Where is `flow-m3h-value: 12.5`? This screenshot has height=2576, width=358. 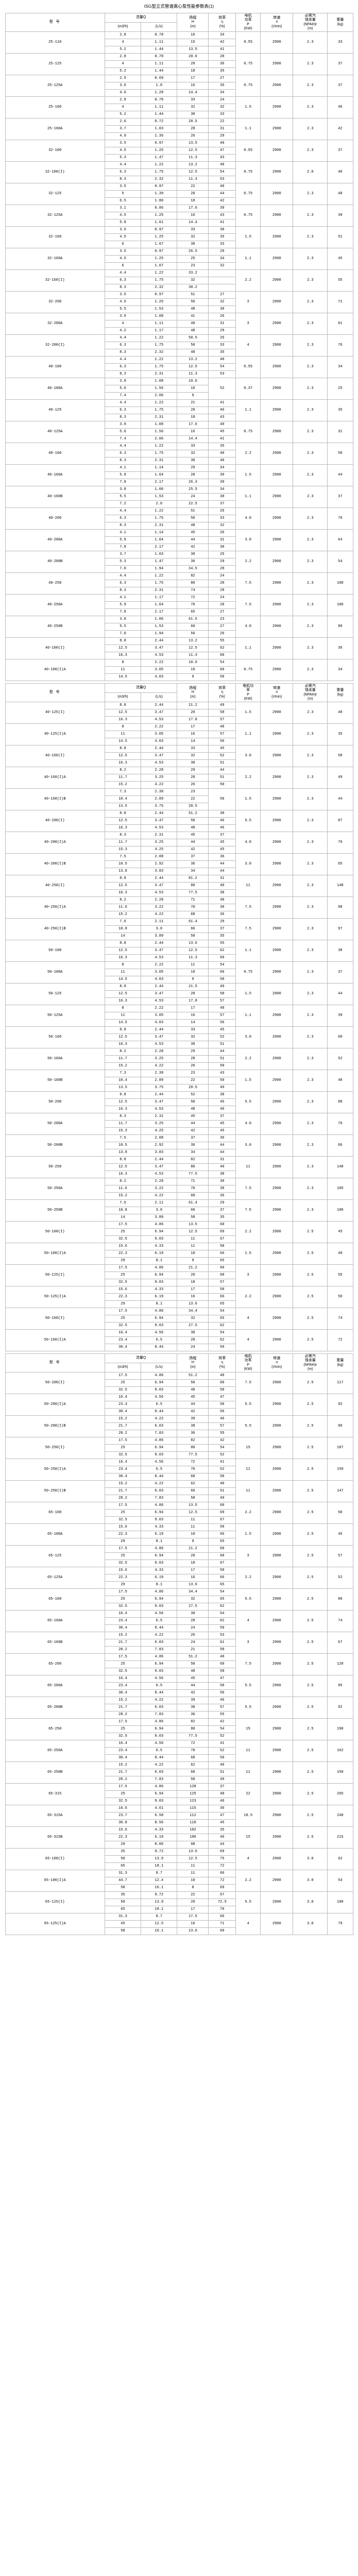 flow-m3h-value: 12.5 is located at coordinates (123, 648).